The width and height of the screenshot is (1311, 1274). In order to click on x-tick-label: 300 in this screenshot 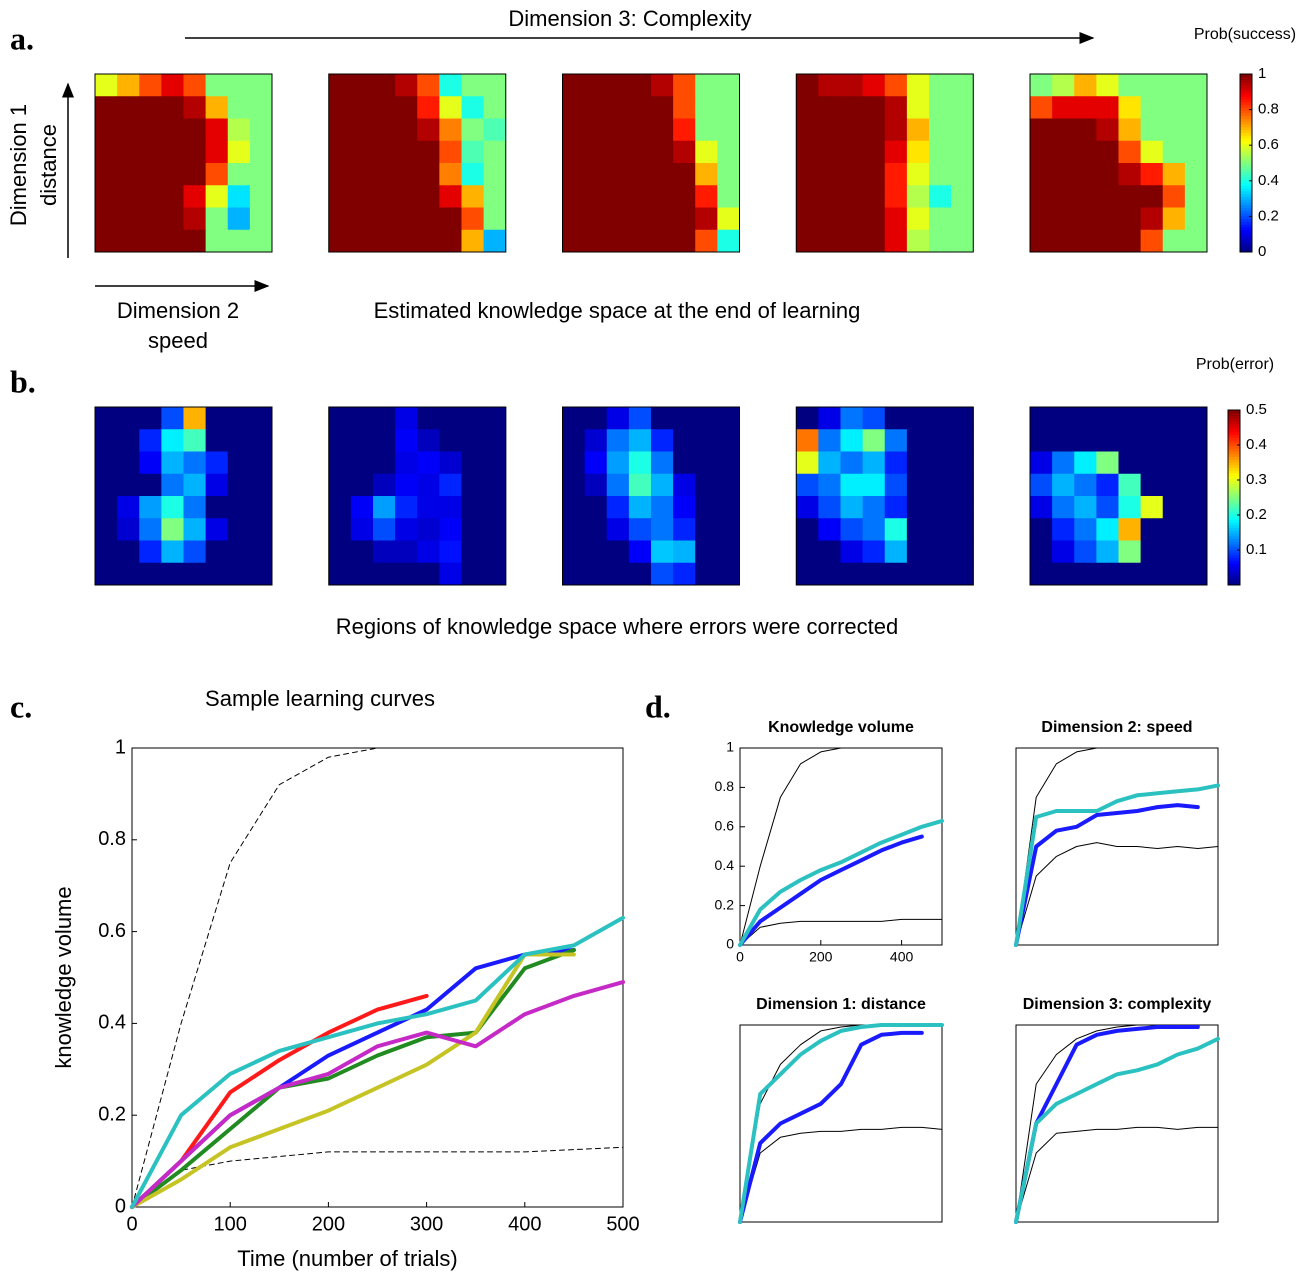, I will do `click(426, 1224)`.